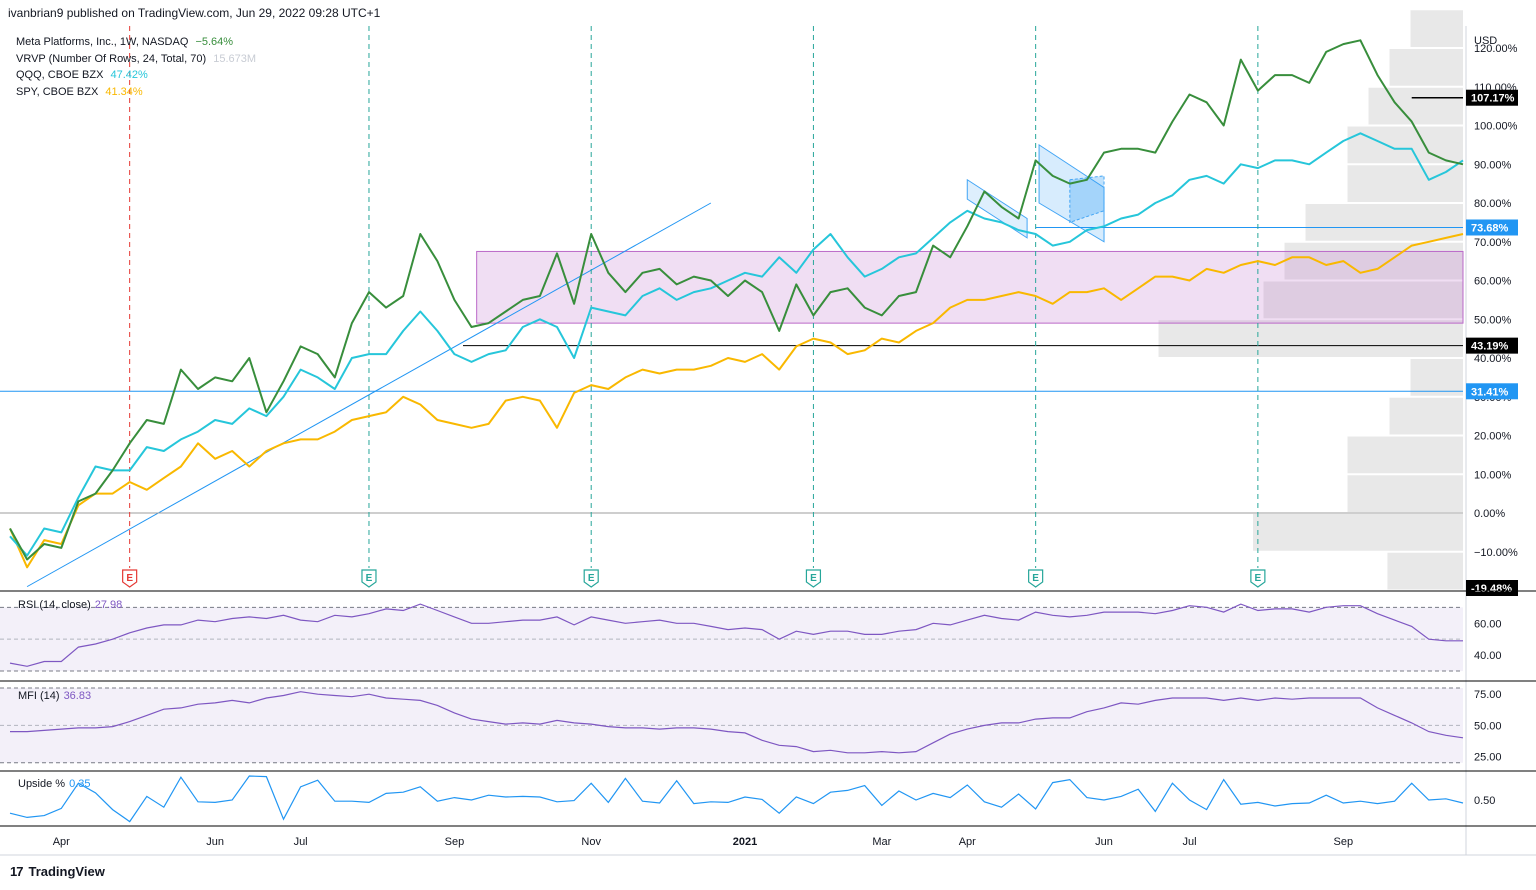  What do you see at coordinates (1493, 282) in the screenshot?
I see `y-tick-label: 60.00%` at bounding box center [1493, 282].